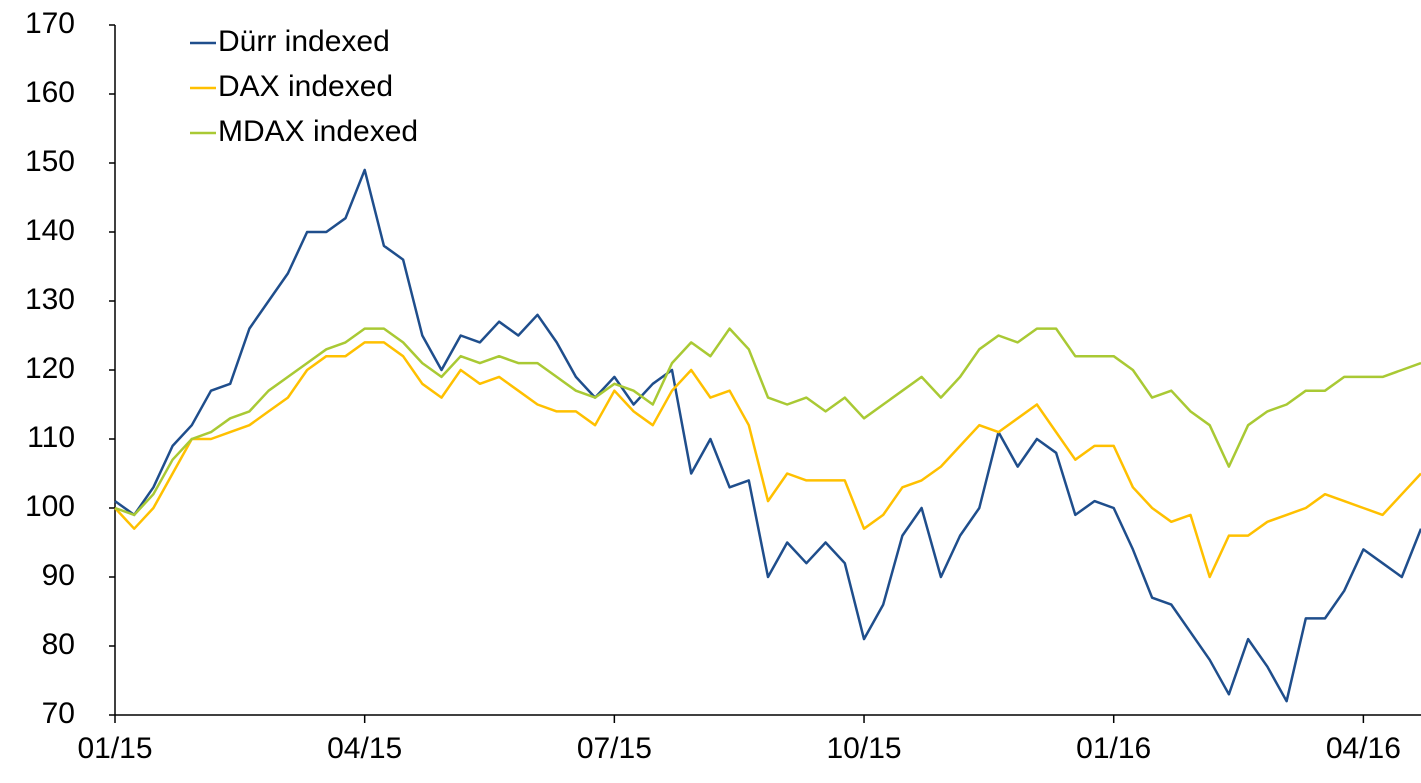 This screenshot has height=783, width=1421. What do you see at coordinates (58, 644) in the screenshot?
I see `y-tick-label: 80` at bounding box center [58, 644].